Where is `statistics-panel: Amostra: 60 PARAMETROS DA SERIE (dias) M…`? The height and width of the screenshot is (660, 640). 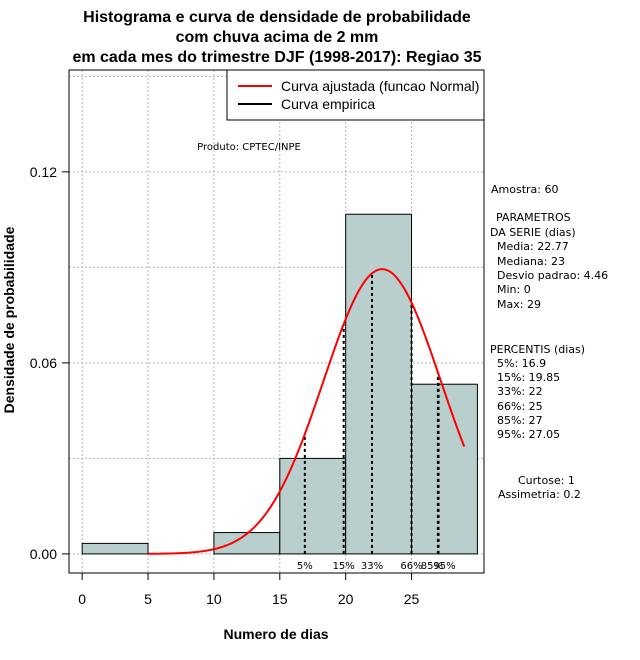 statistics-panel: Amostra: 60 PARAMETROS DA SERIE (dias) M… is located at coordinates (549, 342).